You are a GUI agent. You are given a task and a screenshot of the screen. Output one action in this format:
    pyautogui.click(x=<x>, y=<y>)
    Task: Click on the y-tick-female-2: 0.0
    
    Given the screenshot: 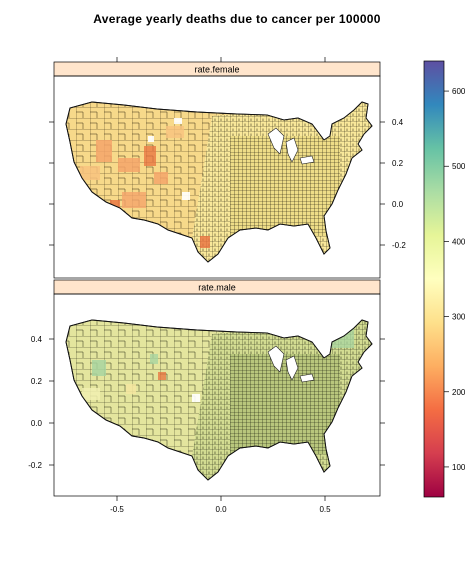 What is the action you would take?
    pyautogui.click(x=398, y=204)
    